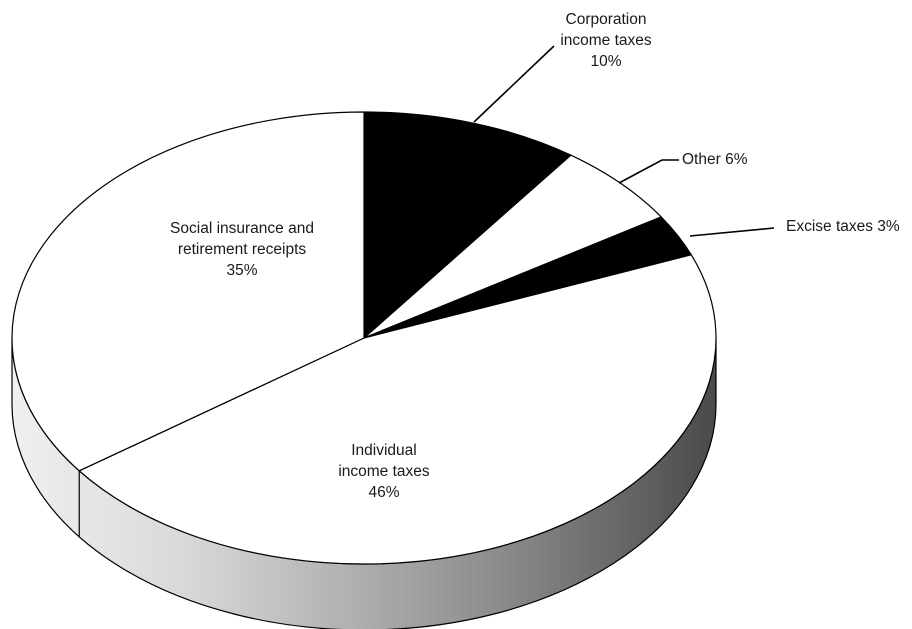 The height and width of the screenshot is (629, 912). I want to click on label-individual: Individual income taxes 46%, so click(384, 471).